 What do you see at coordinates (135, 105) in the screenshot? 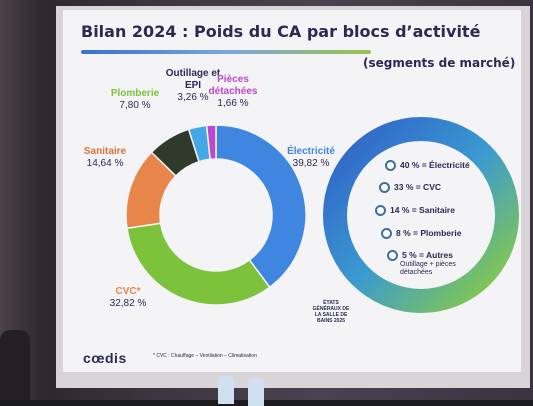
I see `label-plomberie-value: 7,80 %` at bounding box center [135, 105].